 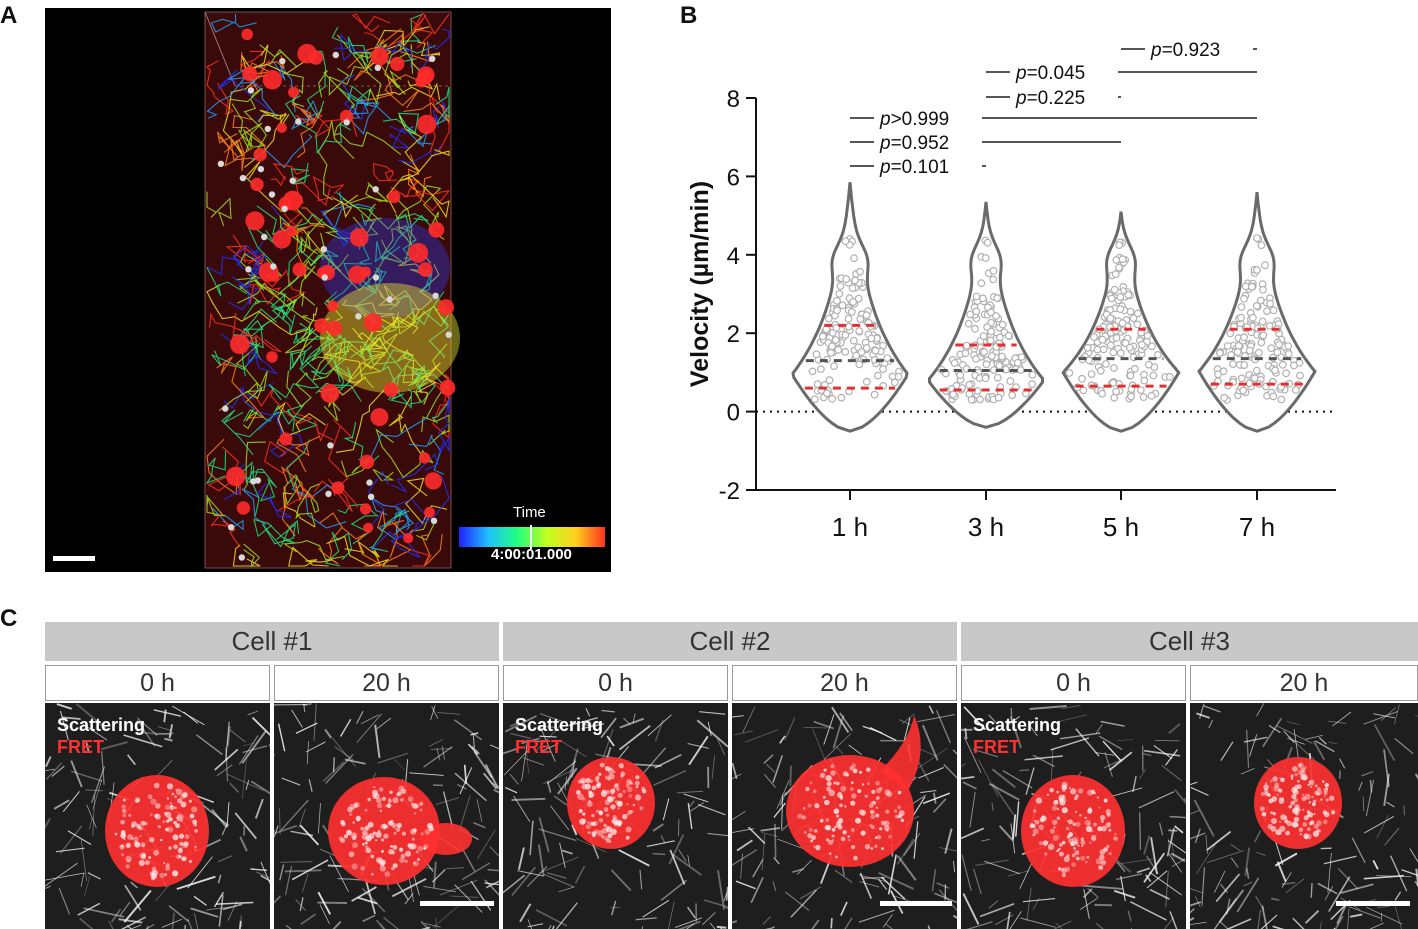 I want to click on p-symbol: p, so click(x=1021, y=98).